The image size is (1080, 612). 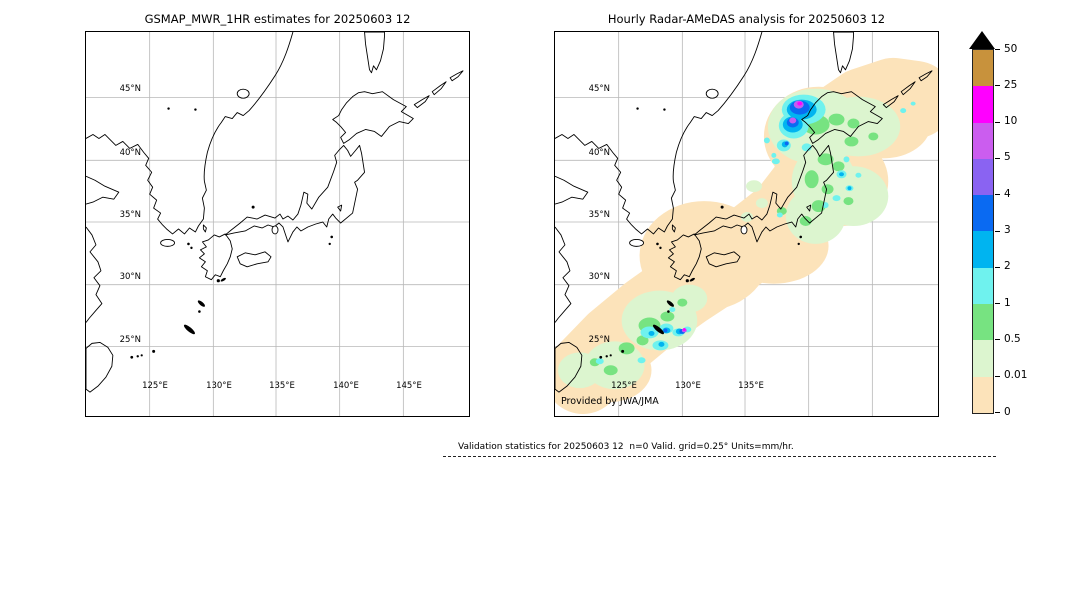 What do you see at coordinates (1011, 121) in the screenshot?
I see `colorbar-tick-label: 10` at bounding box center [1011, 121].